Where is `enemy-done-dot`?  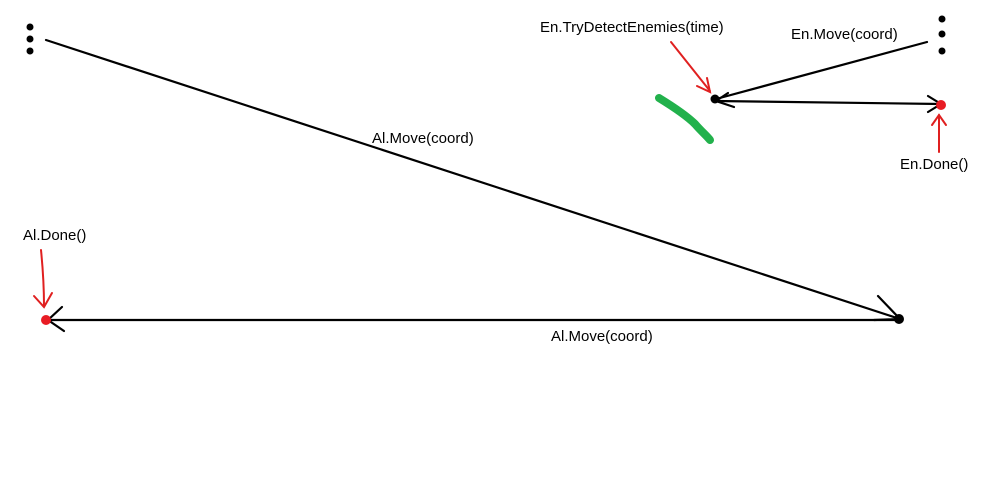
enemy-done-dot is located at coordinates (941, 105).